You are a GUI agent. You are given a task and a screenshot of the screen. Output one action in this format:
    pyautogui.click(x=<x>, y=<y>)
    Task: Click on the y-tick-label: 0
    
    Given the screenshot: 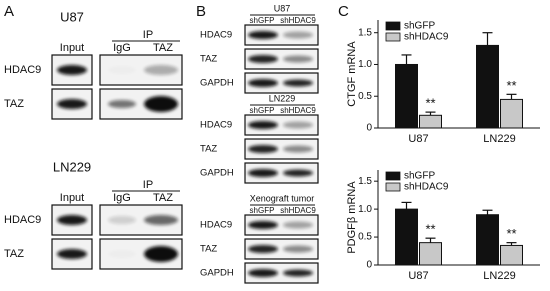 What is the action you would take?
    pyautogui.click(x=369, y=265)
    